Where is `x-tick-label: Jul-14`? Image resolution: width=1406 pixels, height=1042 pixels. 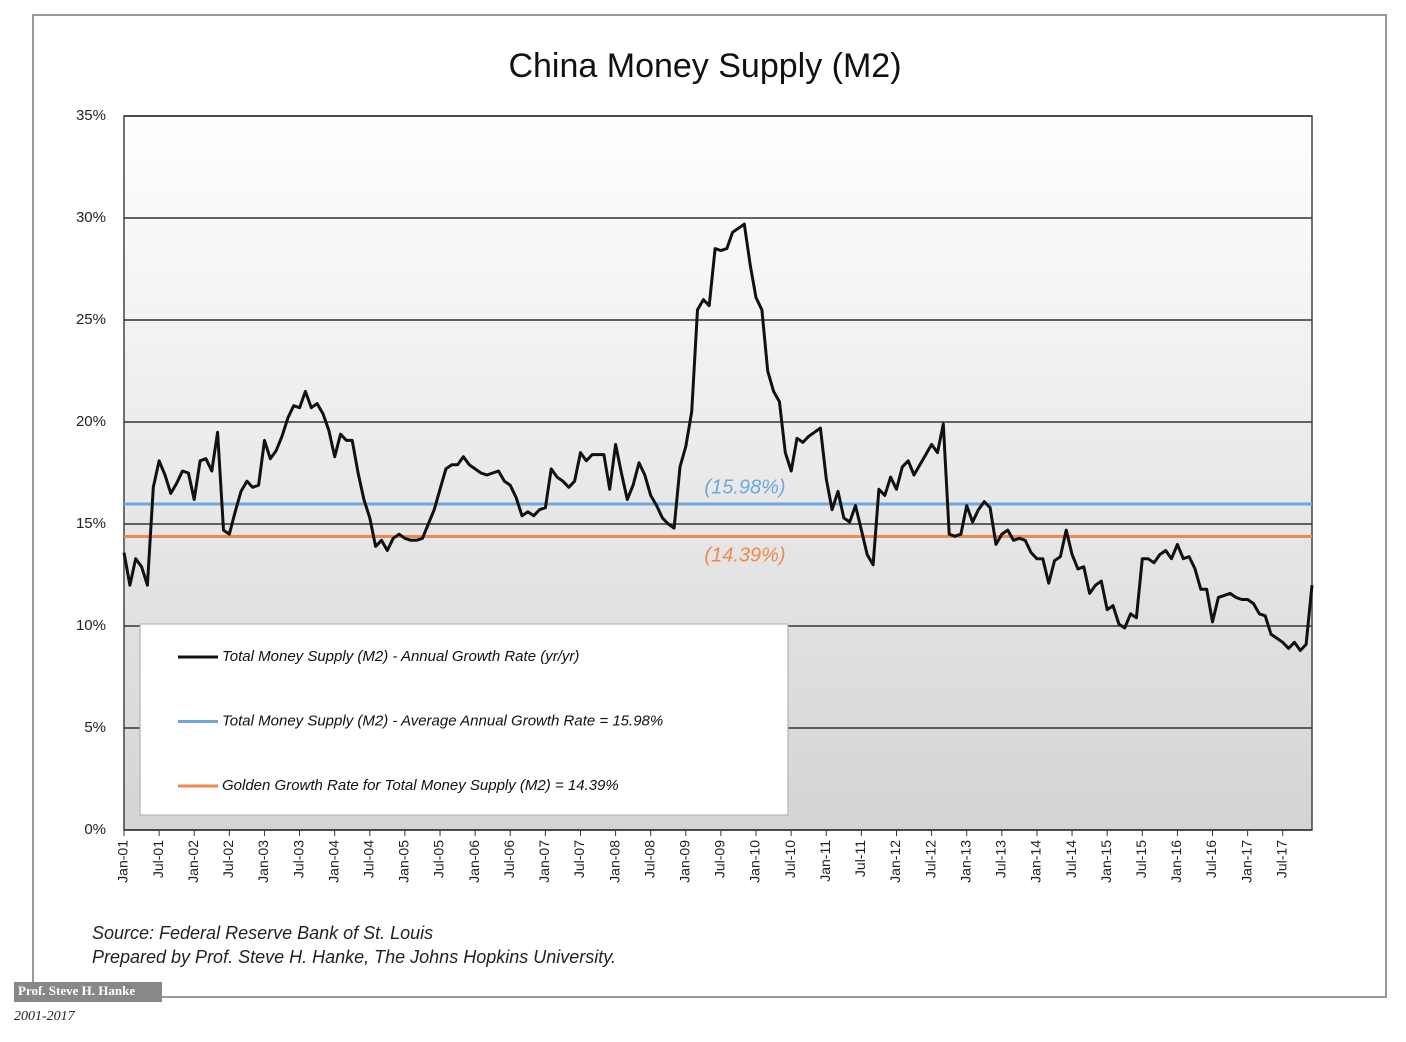
x-tick-label: Jul-14 is located at coordinates (1071, 859).